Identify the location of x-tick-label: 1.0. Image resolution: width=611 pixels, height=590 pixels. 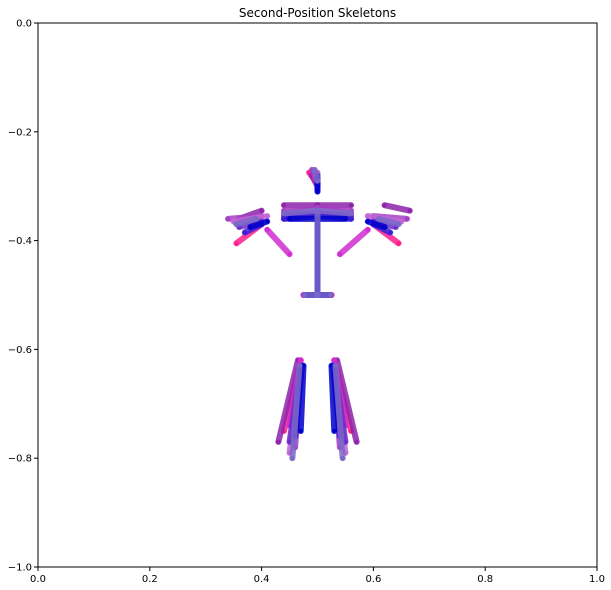
(597, 579).